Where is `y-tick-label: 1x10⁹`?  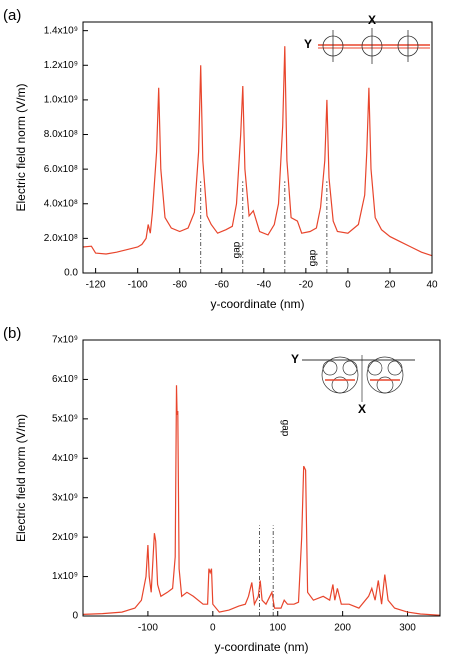 y-tick-label: 1x10⁹ is located at coordinates (65, 576).